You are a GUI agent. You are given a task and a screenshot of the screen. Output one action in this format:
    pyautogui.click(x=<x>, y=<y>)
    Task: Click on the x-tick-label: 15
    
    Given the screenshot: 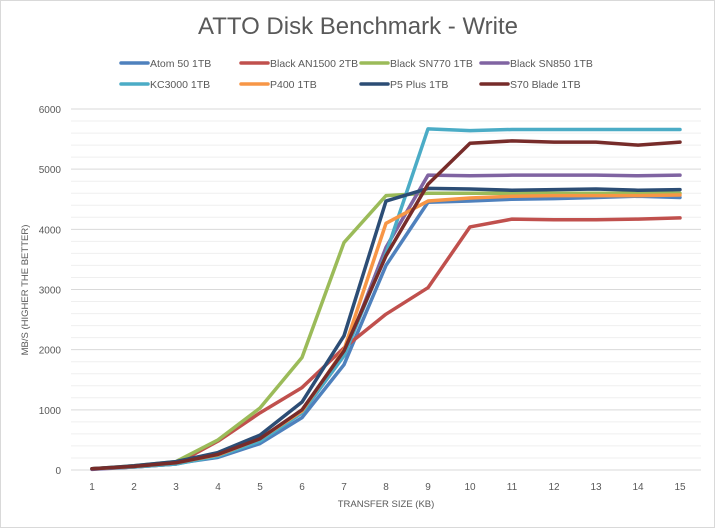 What is the action you would take?
    pyautogui.click(x=680, y=487)
    